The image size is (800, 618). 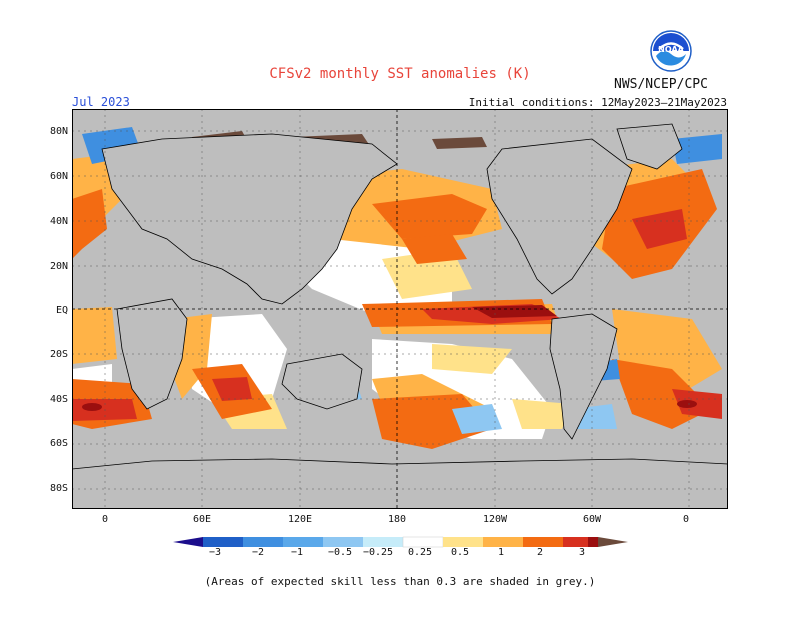 I want to click on lat-label-60n: 60N, so click(x=58, y=176).